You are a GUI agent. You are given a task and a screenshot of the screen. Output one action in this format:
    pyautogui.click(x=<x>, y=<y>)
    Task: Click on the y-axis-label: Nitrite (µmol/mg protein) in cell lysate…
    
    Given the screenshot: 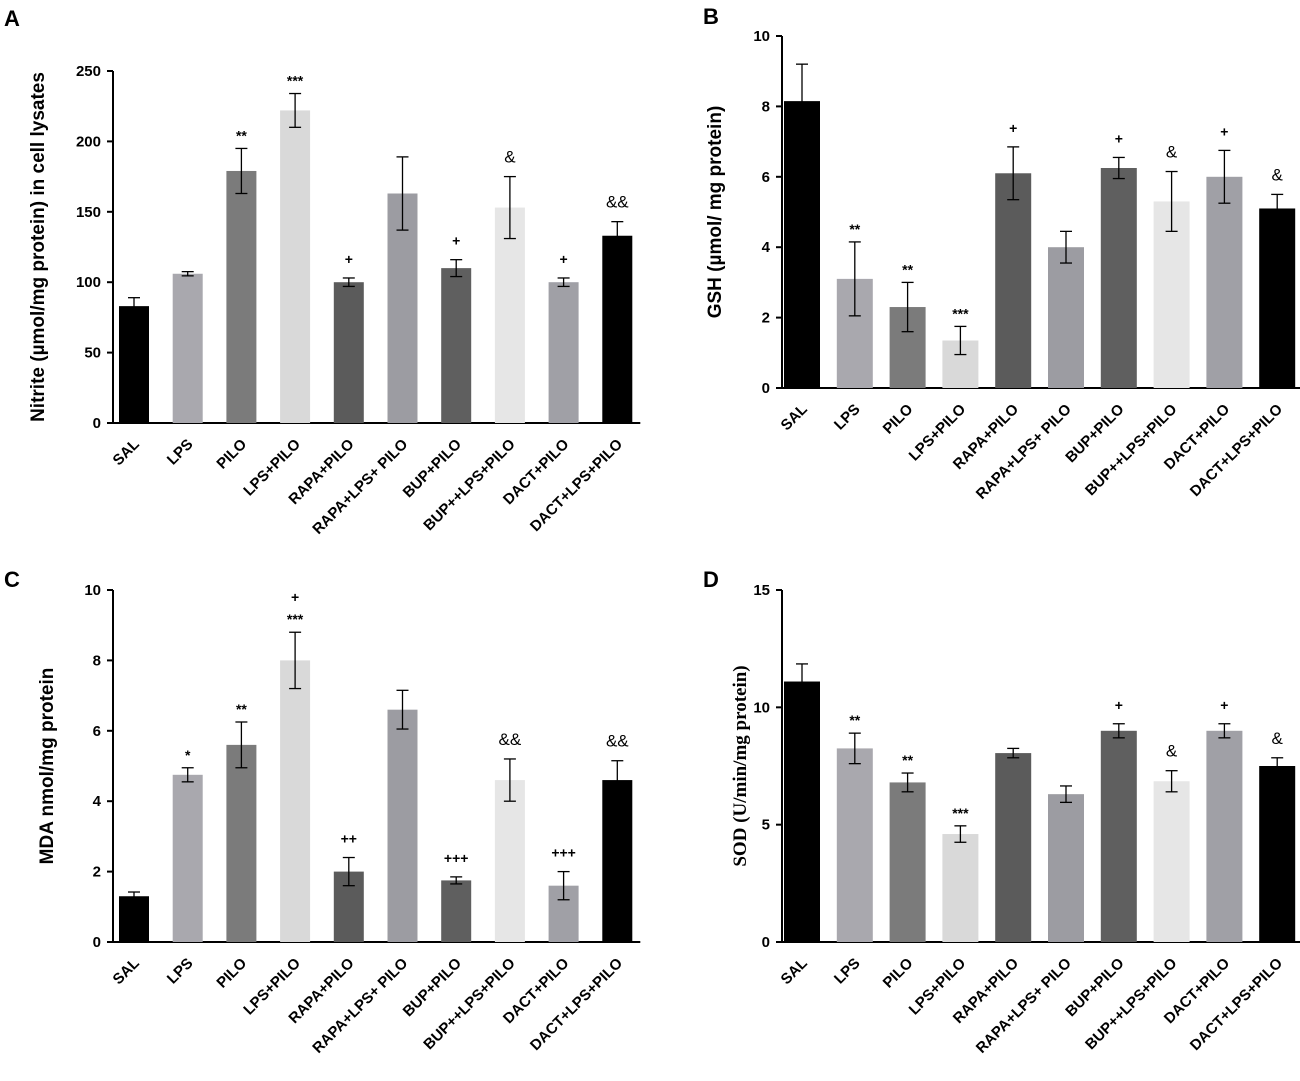 What is the action you would take?
    pyautogui.click(x=38, y=247)
    